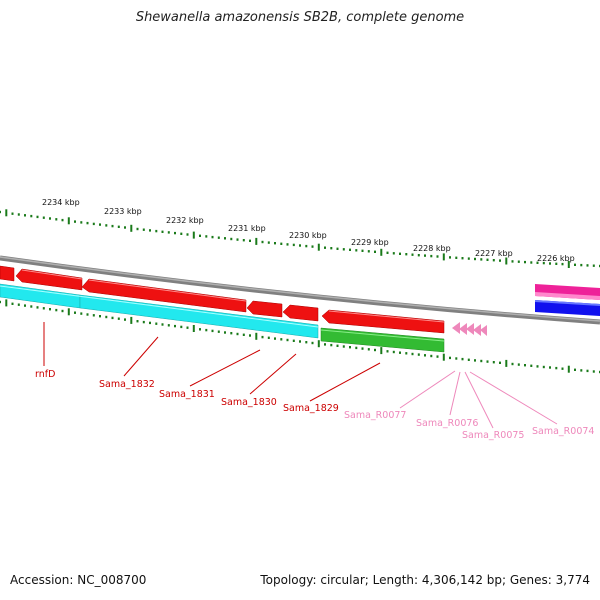  Describe the element at coordinates (567, 296) in the screenshot. I see `gene-block-magenta-highlight` at that location.